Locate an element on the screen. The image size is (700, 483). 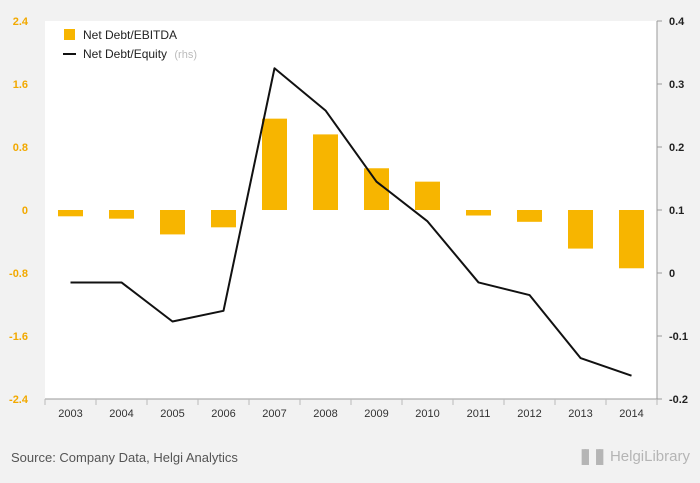
y-right-tick-label: 0.1 is located at coordinates (676, 211).